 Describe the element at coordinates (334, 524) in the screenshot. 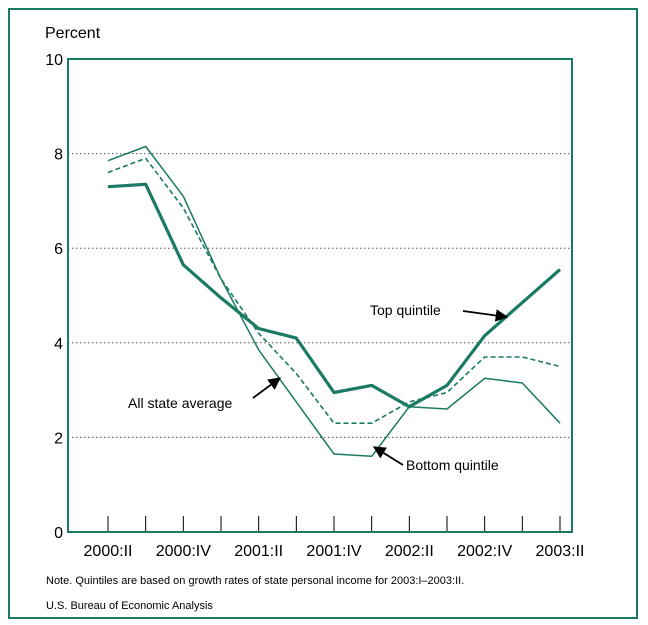

I see `x-axis-ticks` at that location.